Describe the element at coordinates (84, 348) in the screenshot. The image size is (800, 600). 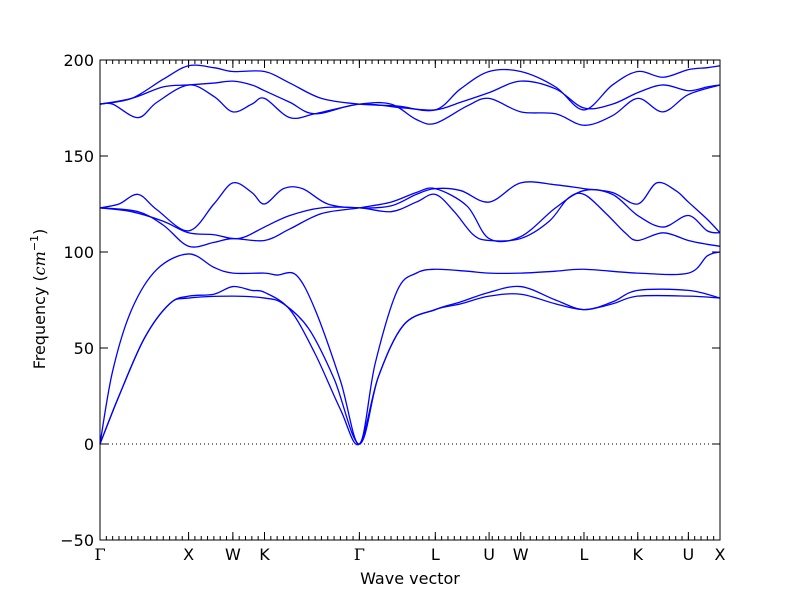
I see `y-tick-label: 50` at that location.